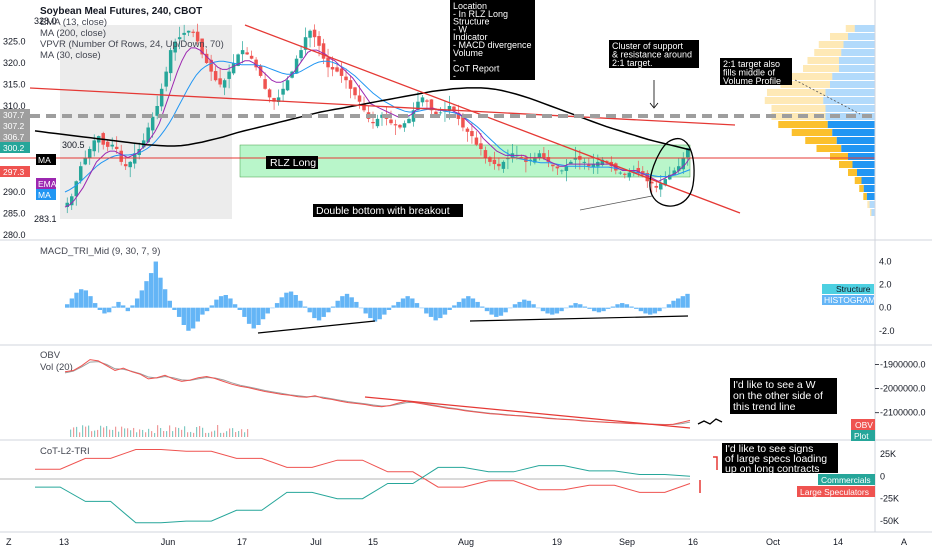 The image size is (932, 550). I want to click on note-line: Structure, so click(471, 22).